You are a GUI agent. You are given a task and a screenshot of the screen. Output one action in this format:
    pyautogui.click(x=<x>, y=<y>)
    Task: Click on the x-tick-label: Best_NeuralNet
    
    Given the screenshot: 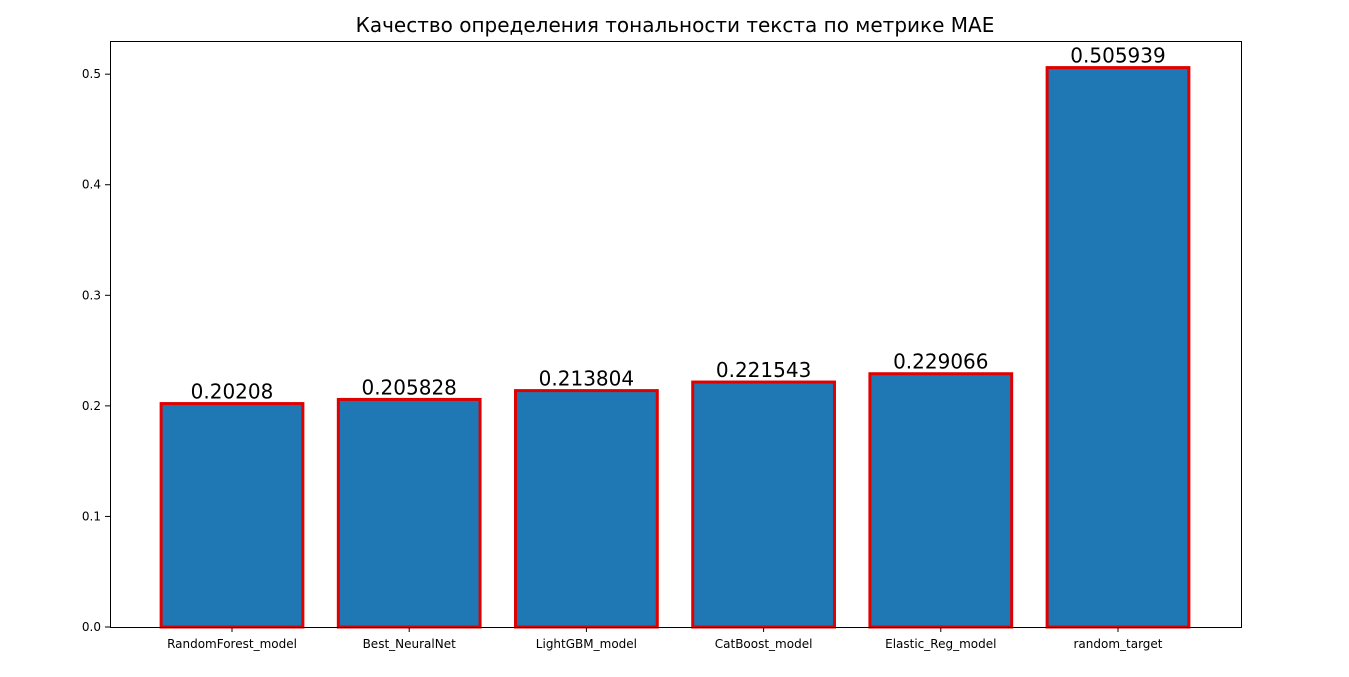 What is the action you would take?
    pyautogui.click(x=410, y=644)
    